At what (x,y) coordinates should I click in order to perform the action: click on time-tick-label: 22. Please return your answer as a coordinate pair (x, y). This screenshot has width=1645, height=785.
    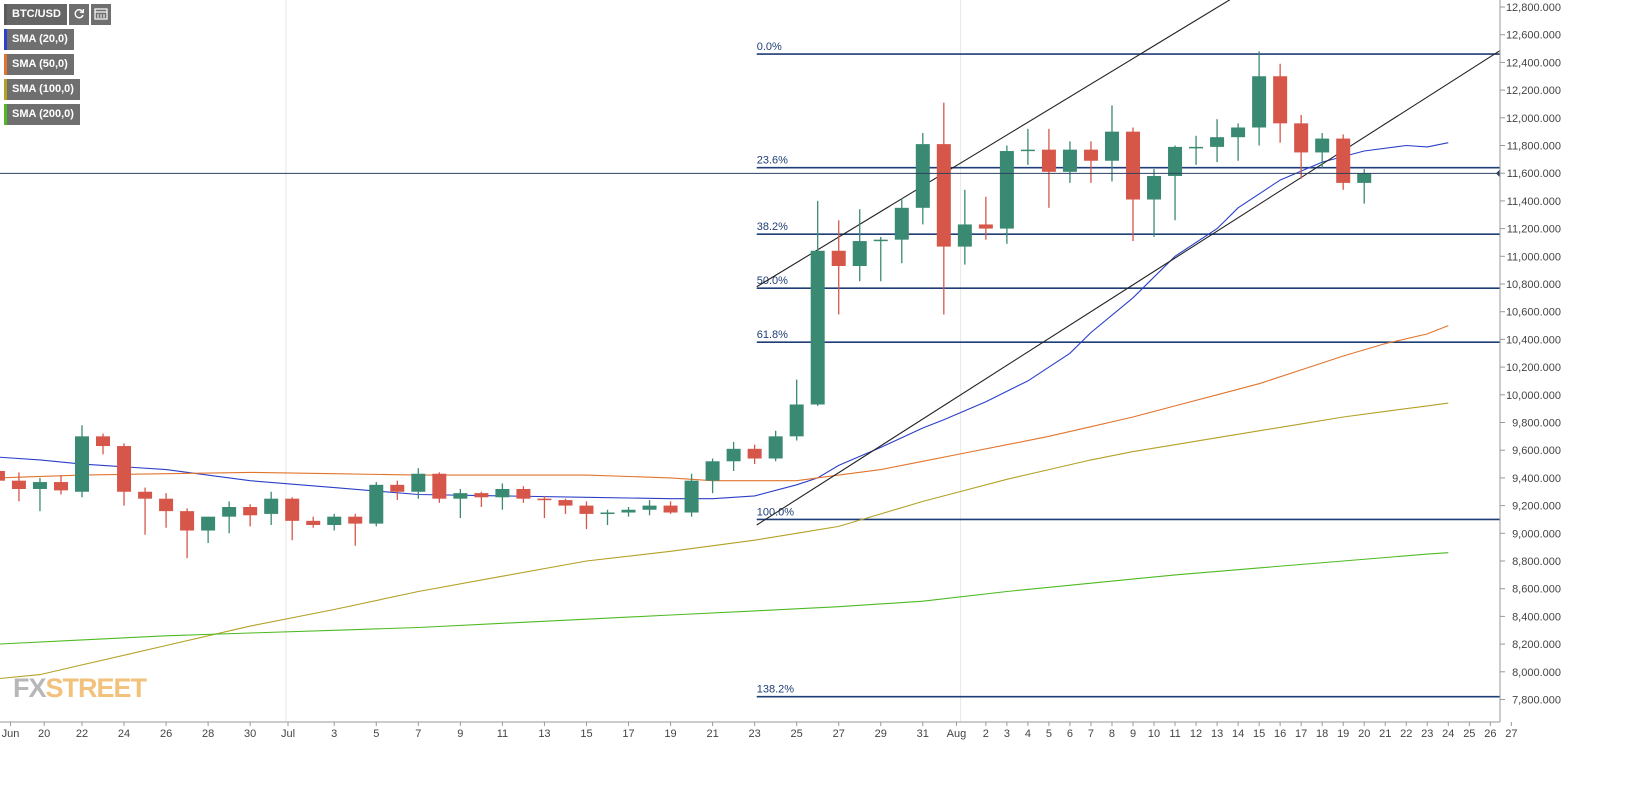
    Looking at the image, I should click on (82, 734).